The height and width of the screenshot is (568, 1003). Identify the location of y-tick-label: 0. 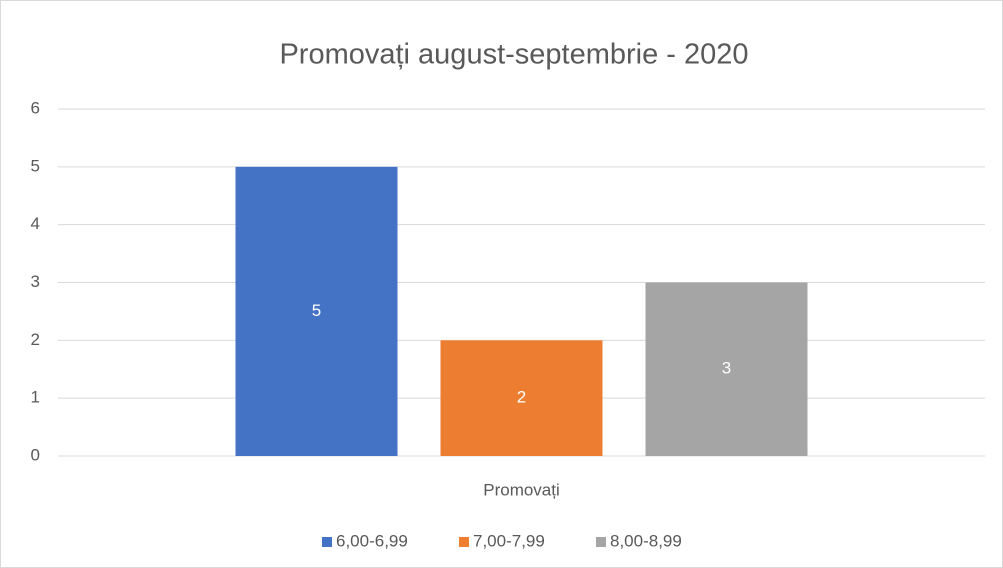
(35, 454).